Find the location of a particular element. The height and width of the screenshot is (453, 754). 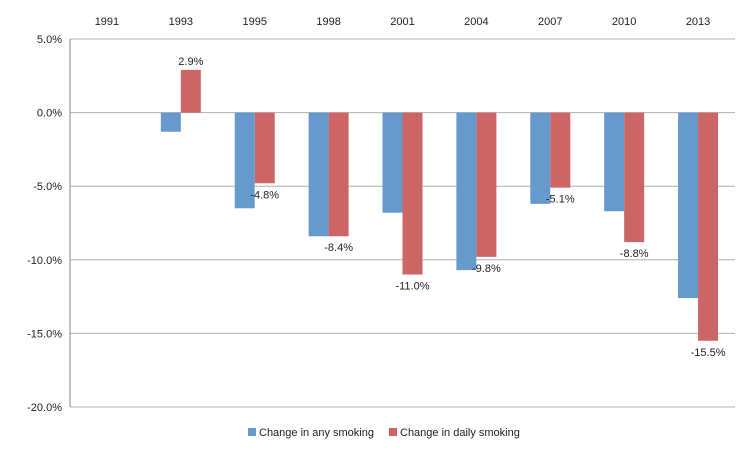

category-label: 2004 is located at coordinates (476, 22).